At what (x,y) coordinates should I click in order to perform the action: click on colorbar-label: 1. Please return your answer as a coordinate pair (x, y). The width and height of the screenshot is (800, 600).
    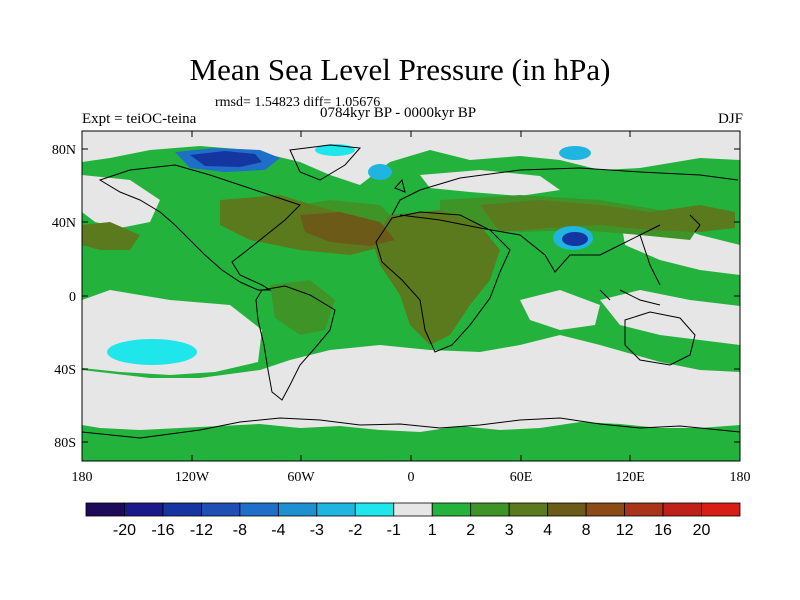
    Looking at the image, I should click on (432, 530).